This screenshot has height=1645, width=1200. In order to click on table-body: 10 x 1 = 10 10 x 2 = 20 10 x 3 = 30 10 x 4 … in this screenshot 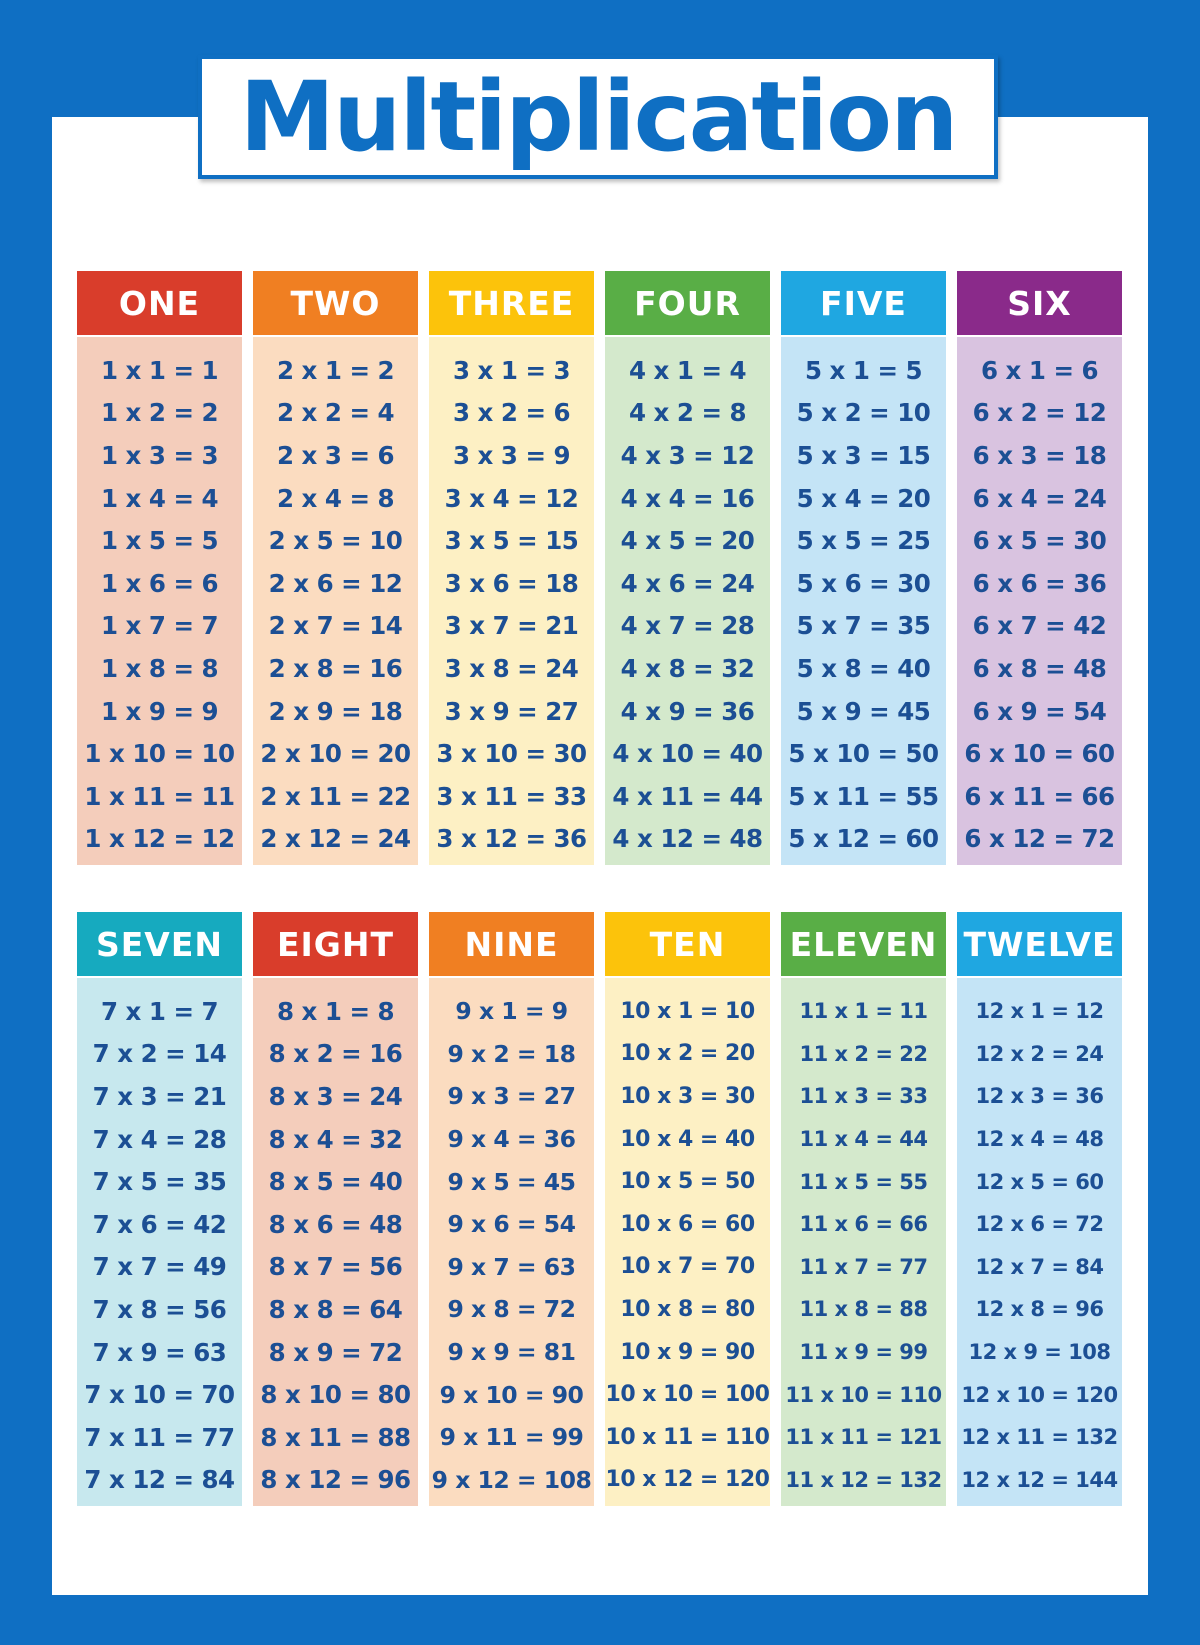, I will do `click(687, 1242)`.